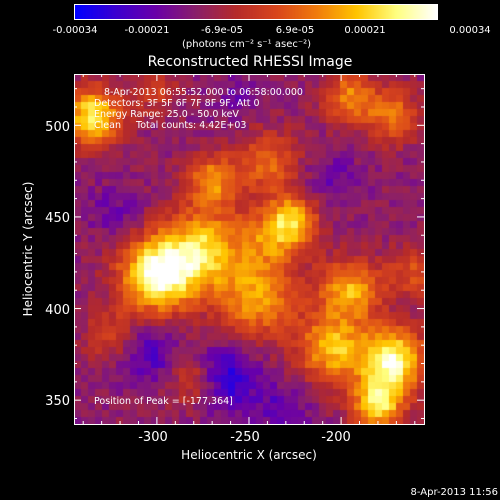 Image resolution: width=500 pixels, height=500 pixels. I want to click on info-detectors: Detectors: 3F 5F 6F 7F 8F 9F, Att 0, so click(177, 103).